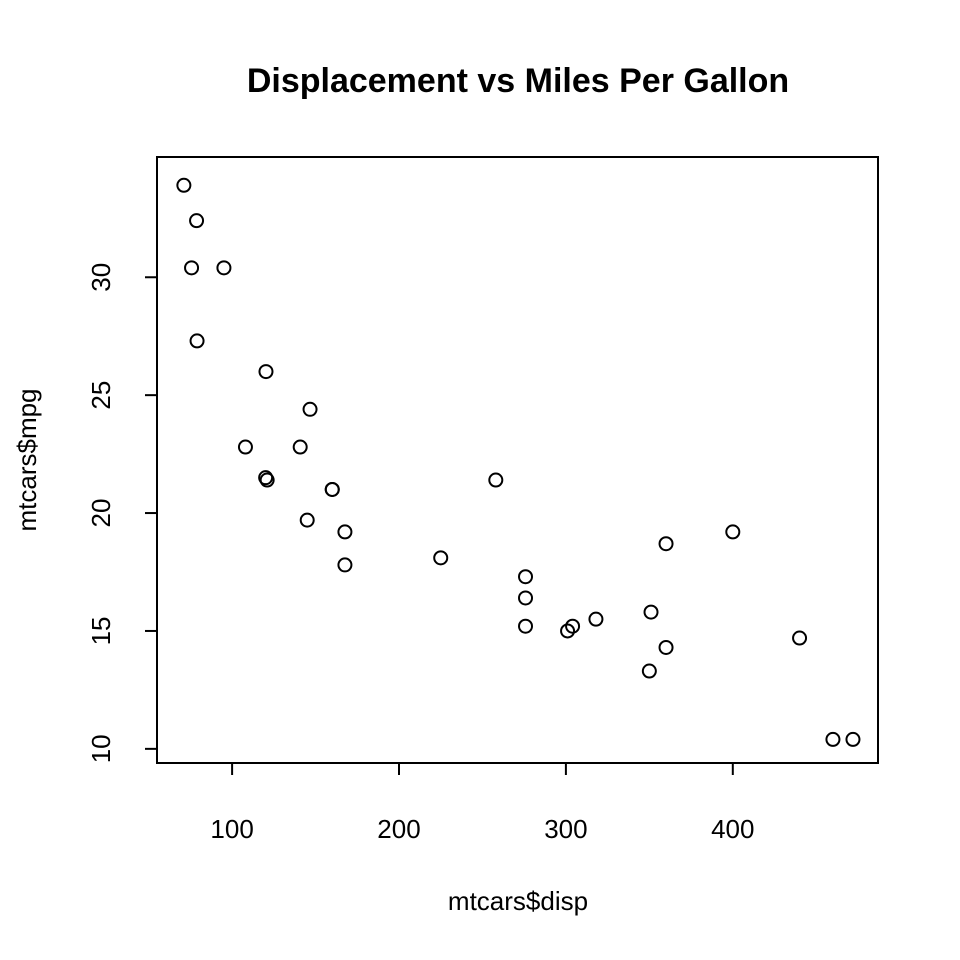 Image resolution: width=960 pixels, height=960 pixels. Describe the element at coordinates (101, 395) in the screenshot. I see `y-tick-label: 25` at that location.